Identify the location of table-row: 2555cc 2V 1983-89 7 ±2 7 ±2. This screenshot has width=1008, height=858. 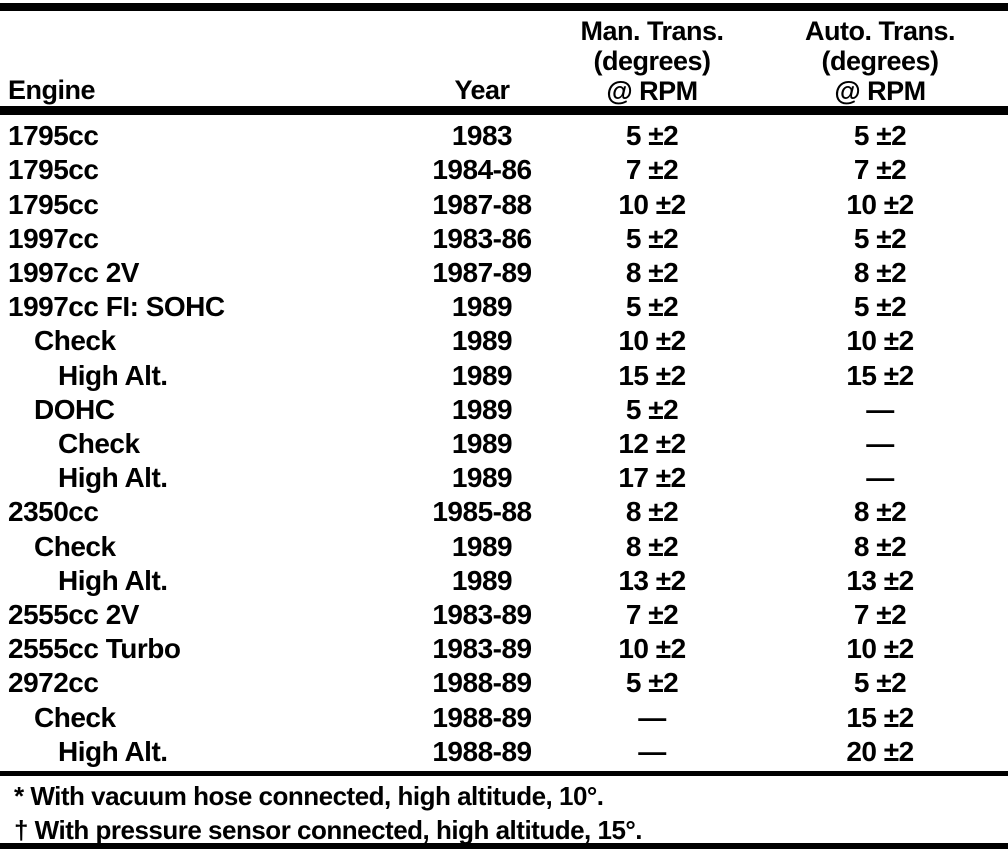
(504, 615).